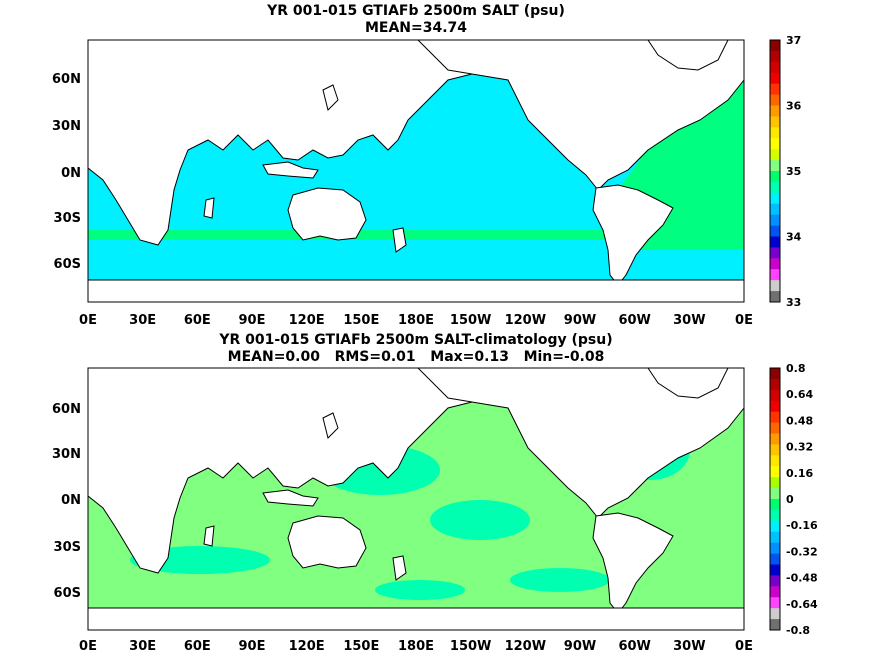  I want to click on colorbar-label: -0.48, so click(802, 578).